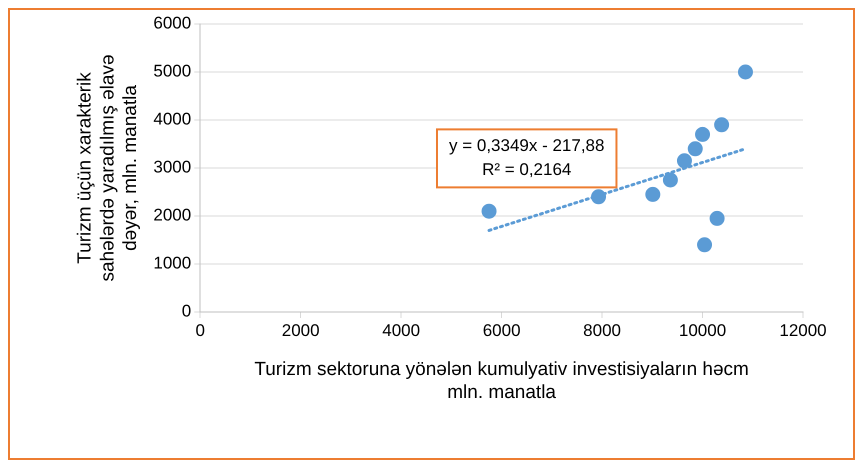 This screenshot has height=468, width=863. Describe the element at coordinates (172, 263) in the screenshot. I see `y-tick-label: 1000` at that location.